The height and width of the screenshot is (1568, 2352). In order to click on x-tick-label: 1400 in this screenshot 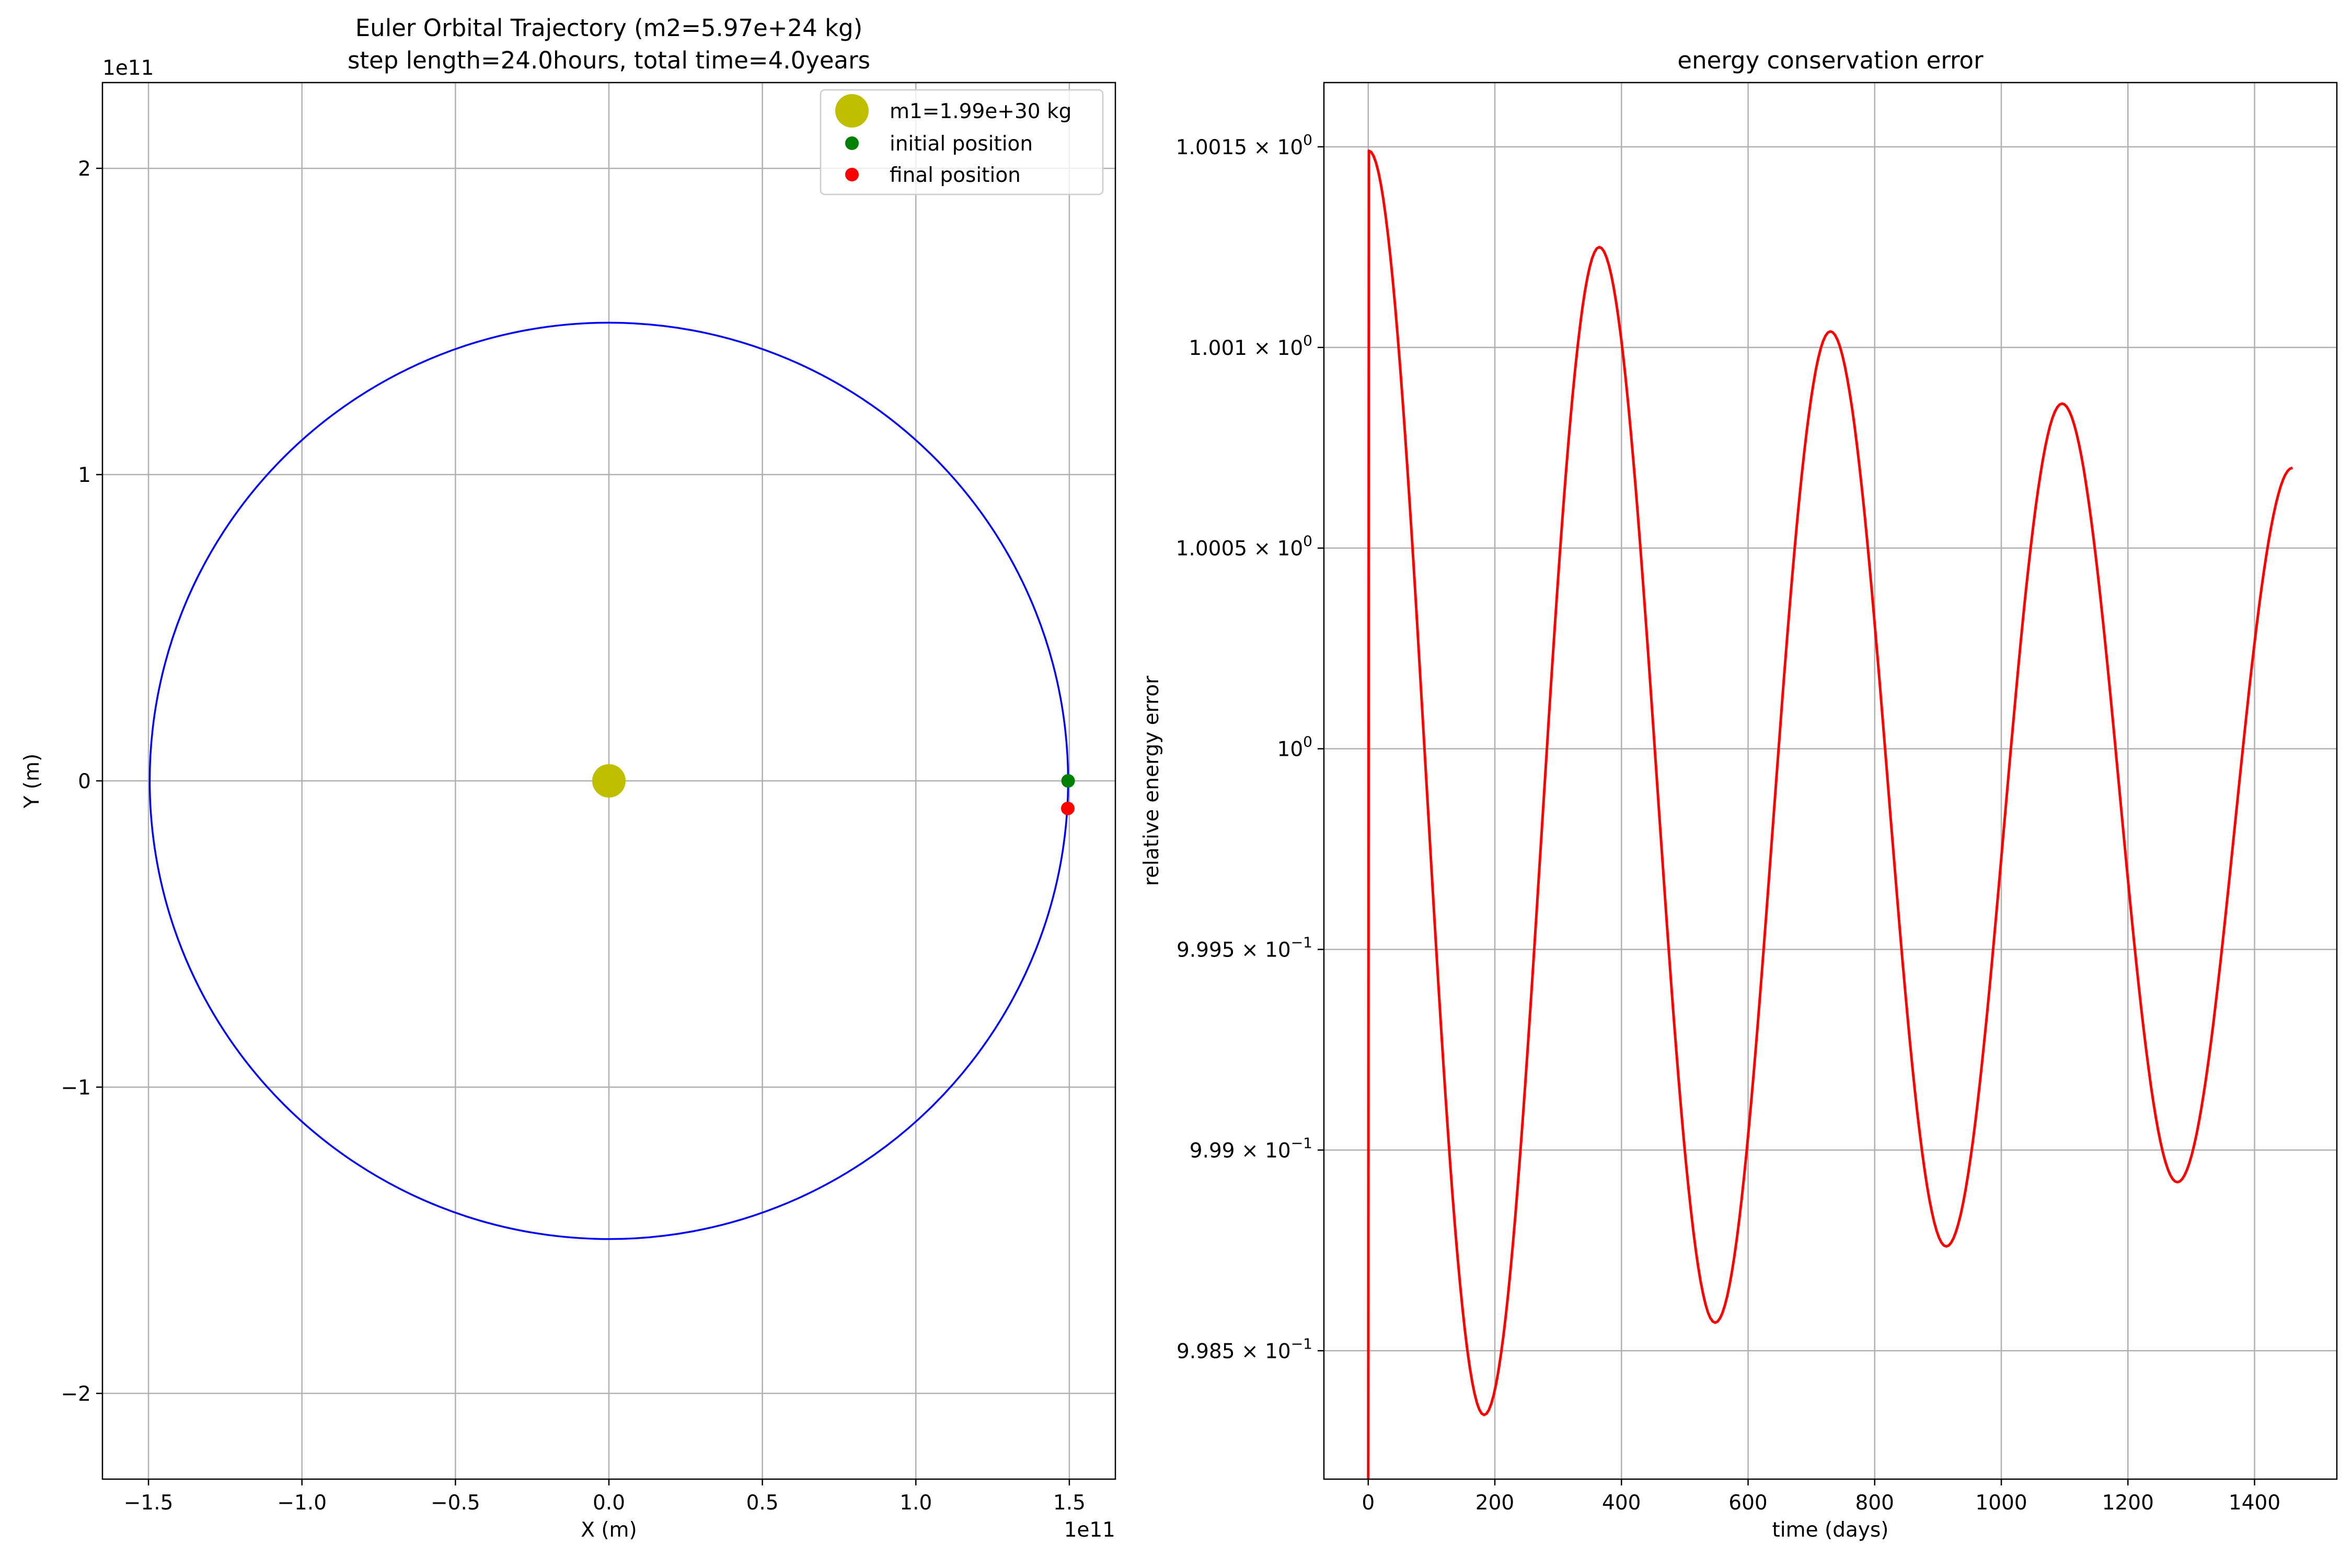, I will do `click(2254, 1503)`.